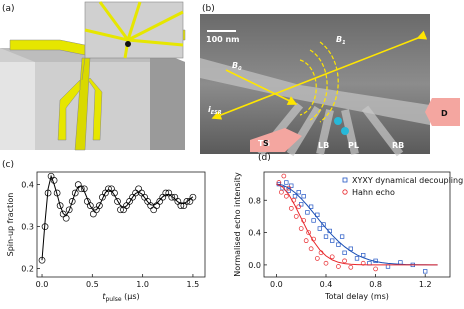 The height and width of the screenshot is (309, 464). Describe the element at coordinates (237, 224) in the screenshot. I see `y-axis-label: Normalised echo intensity` at that location.